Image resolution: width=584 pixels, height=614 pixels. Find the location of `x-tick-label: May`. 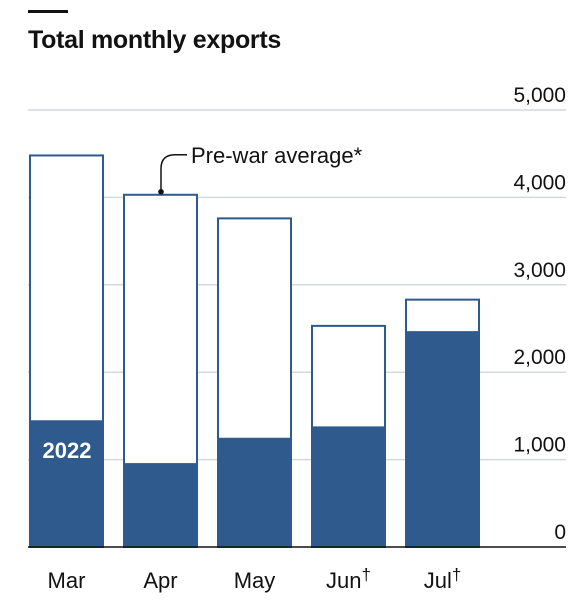

x-tick-label: May is located at coordinates (255, 580).